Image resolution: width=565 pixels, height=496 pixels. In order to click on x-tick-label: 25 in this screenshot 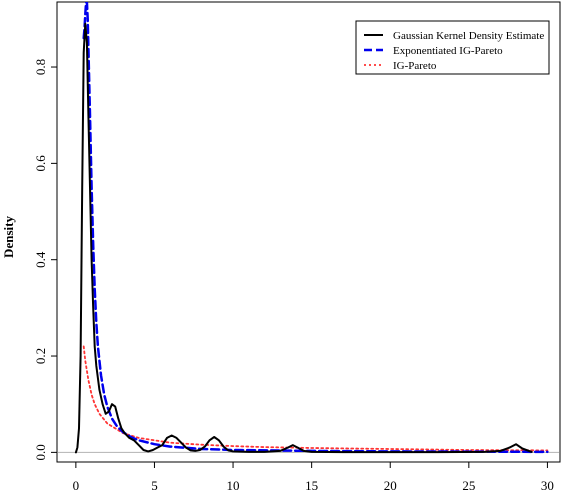, I will do `click(468, 485)`.